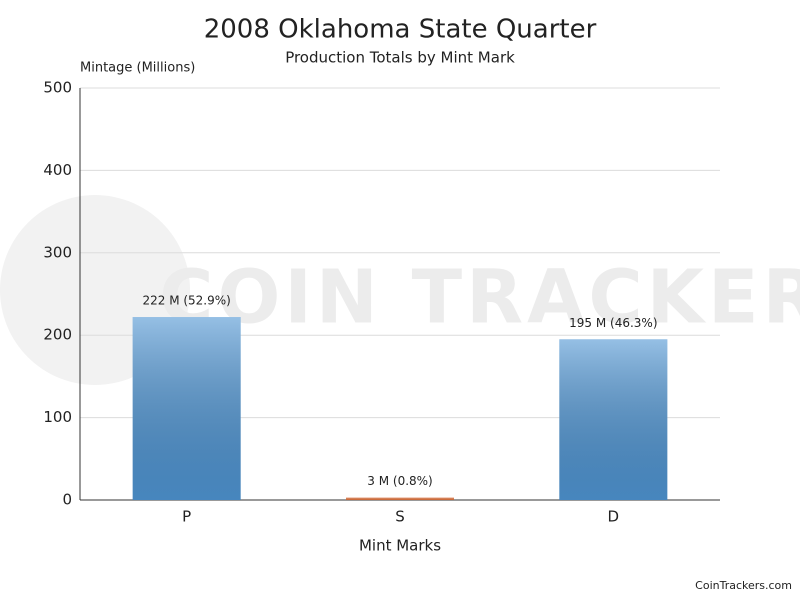 The width and height of the screenshot is (800, 600). I want to click on x-tick-label: S, so click(400, 517).